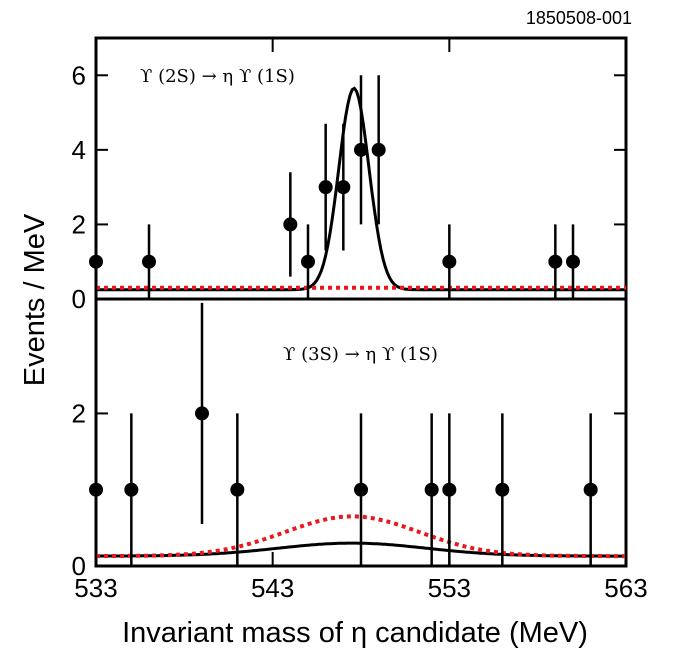 This screenshot has height=654, width=673. What do you see at coordinates (79, 150) in the screenshot?
I see `top-y-tick-label: 4` at bounding box center [79, 150].